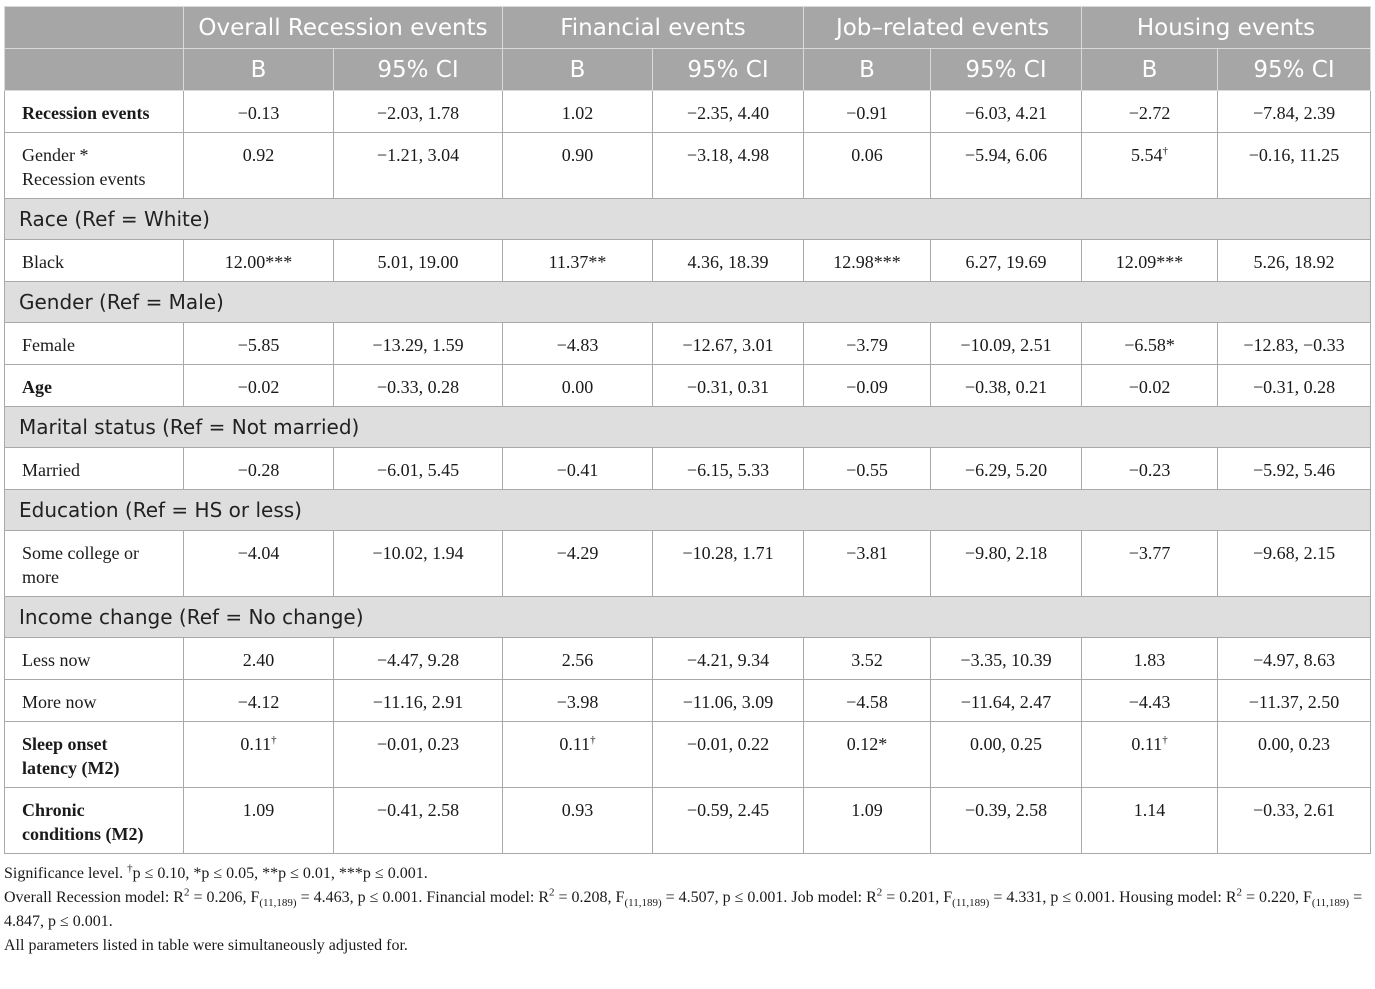  I want to click on confidence-interval-cell: 5.26, 18.92, so click(1294, 260).